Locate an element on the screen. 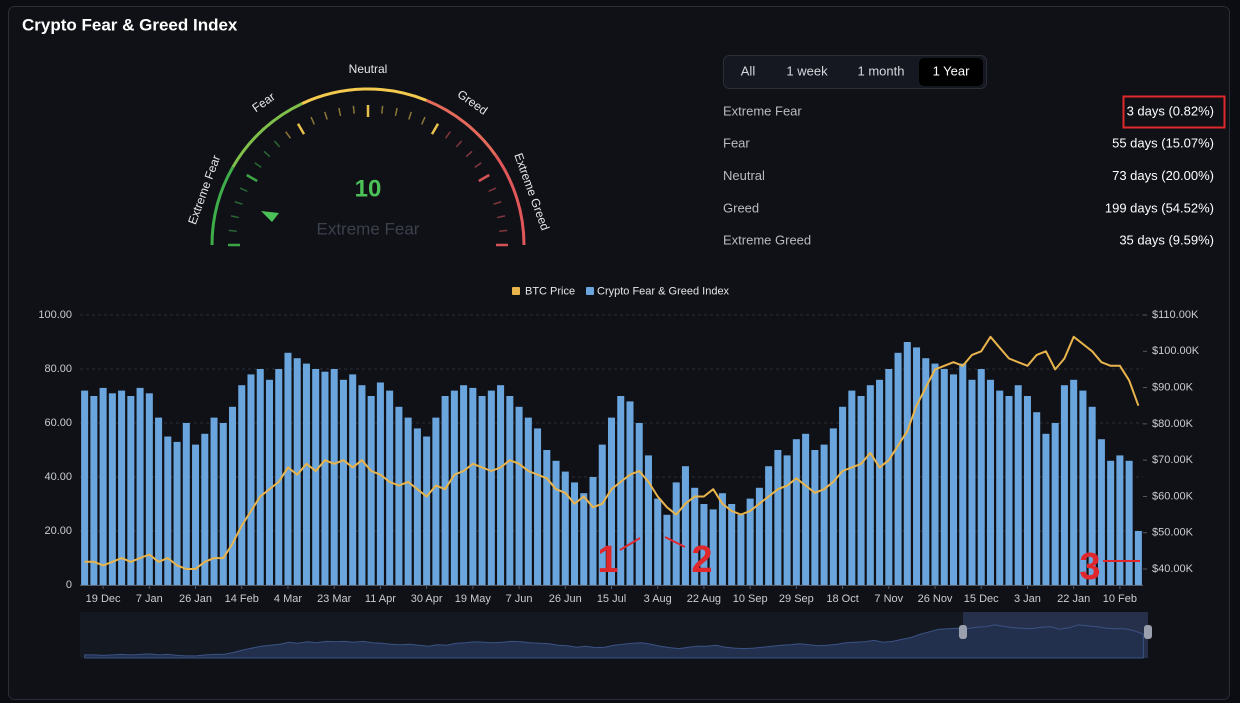 The width and height of the screenshot is (1240, 703). tab: 1 week is located at coordinates (807, 70).